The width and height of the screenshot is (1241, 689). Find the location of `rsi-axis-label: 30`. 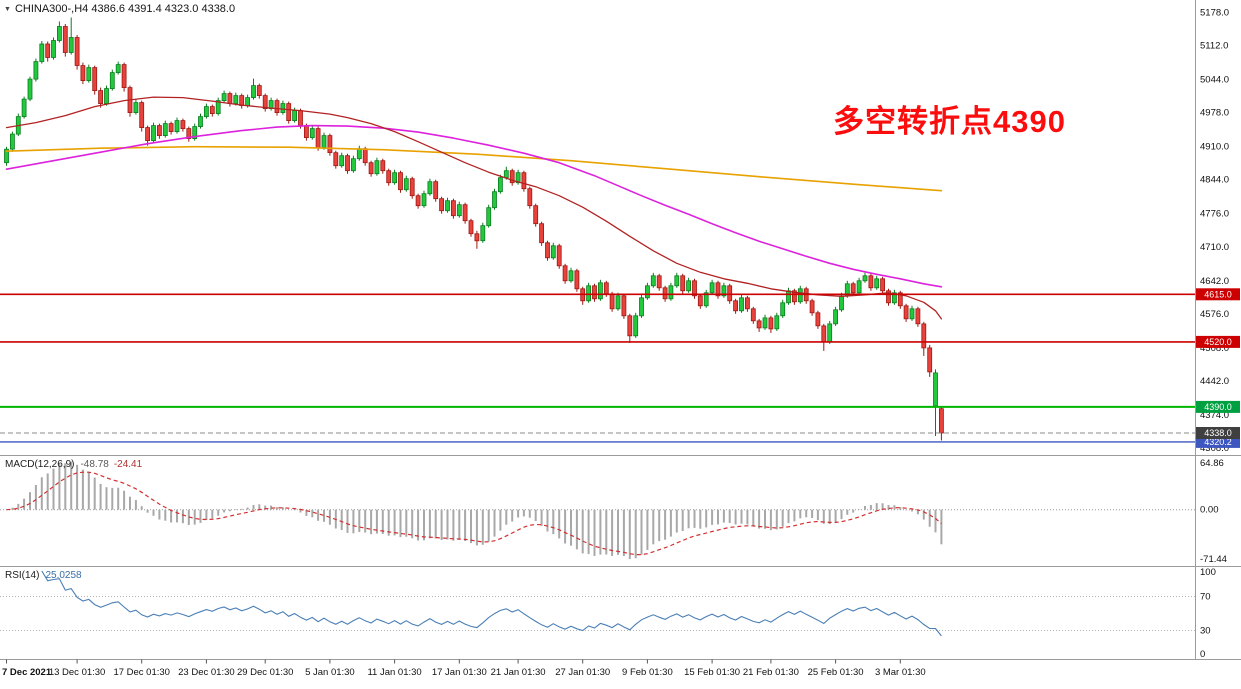

rsi-axis-label: 30 is located at coordinates (1205, 631).